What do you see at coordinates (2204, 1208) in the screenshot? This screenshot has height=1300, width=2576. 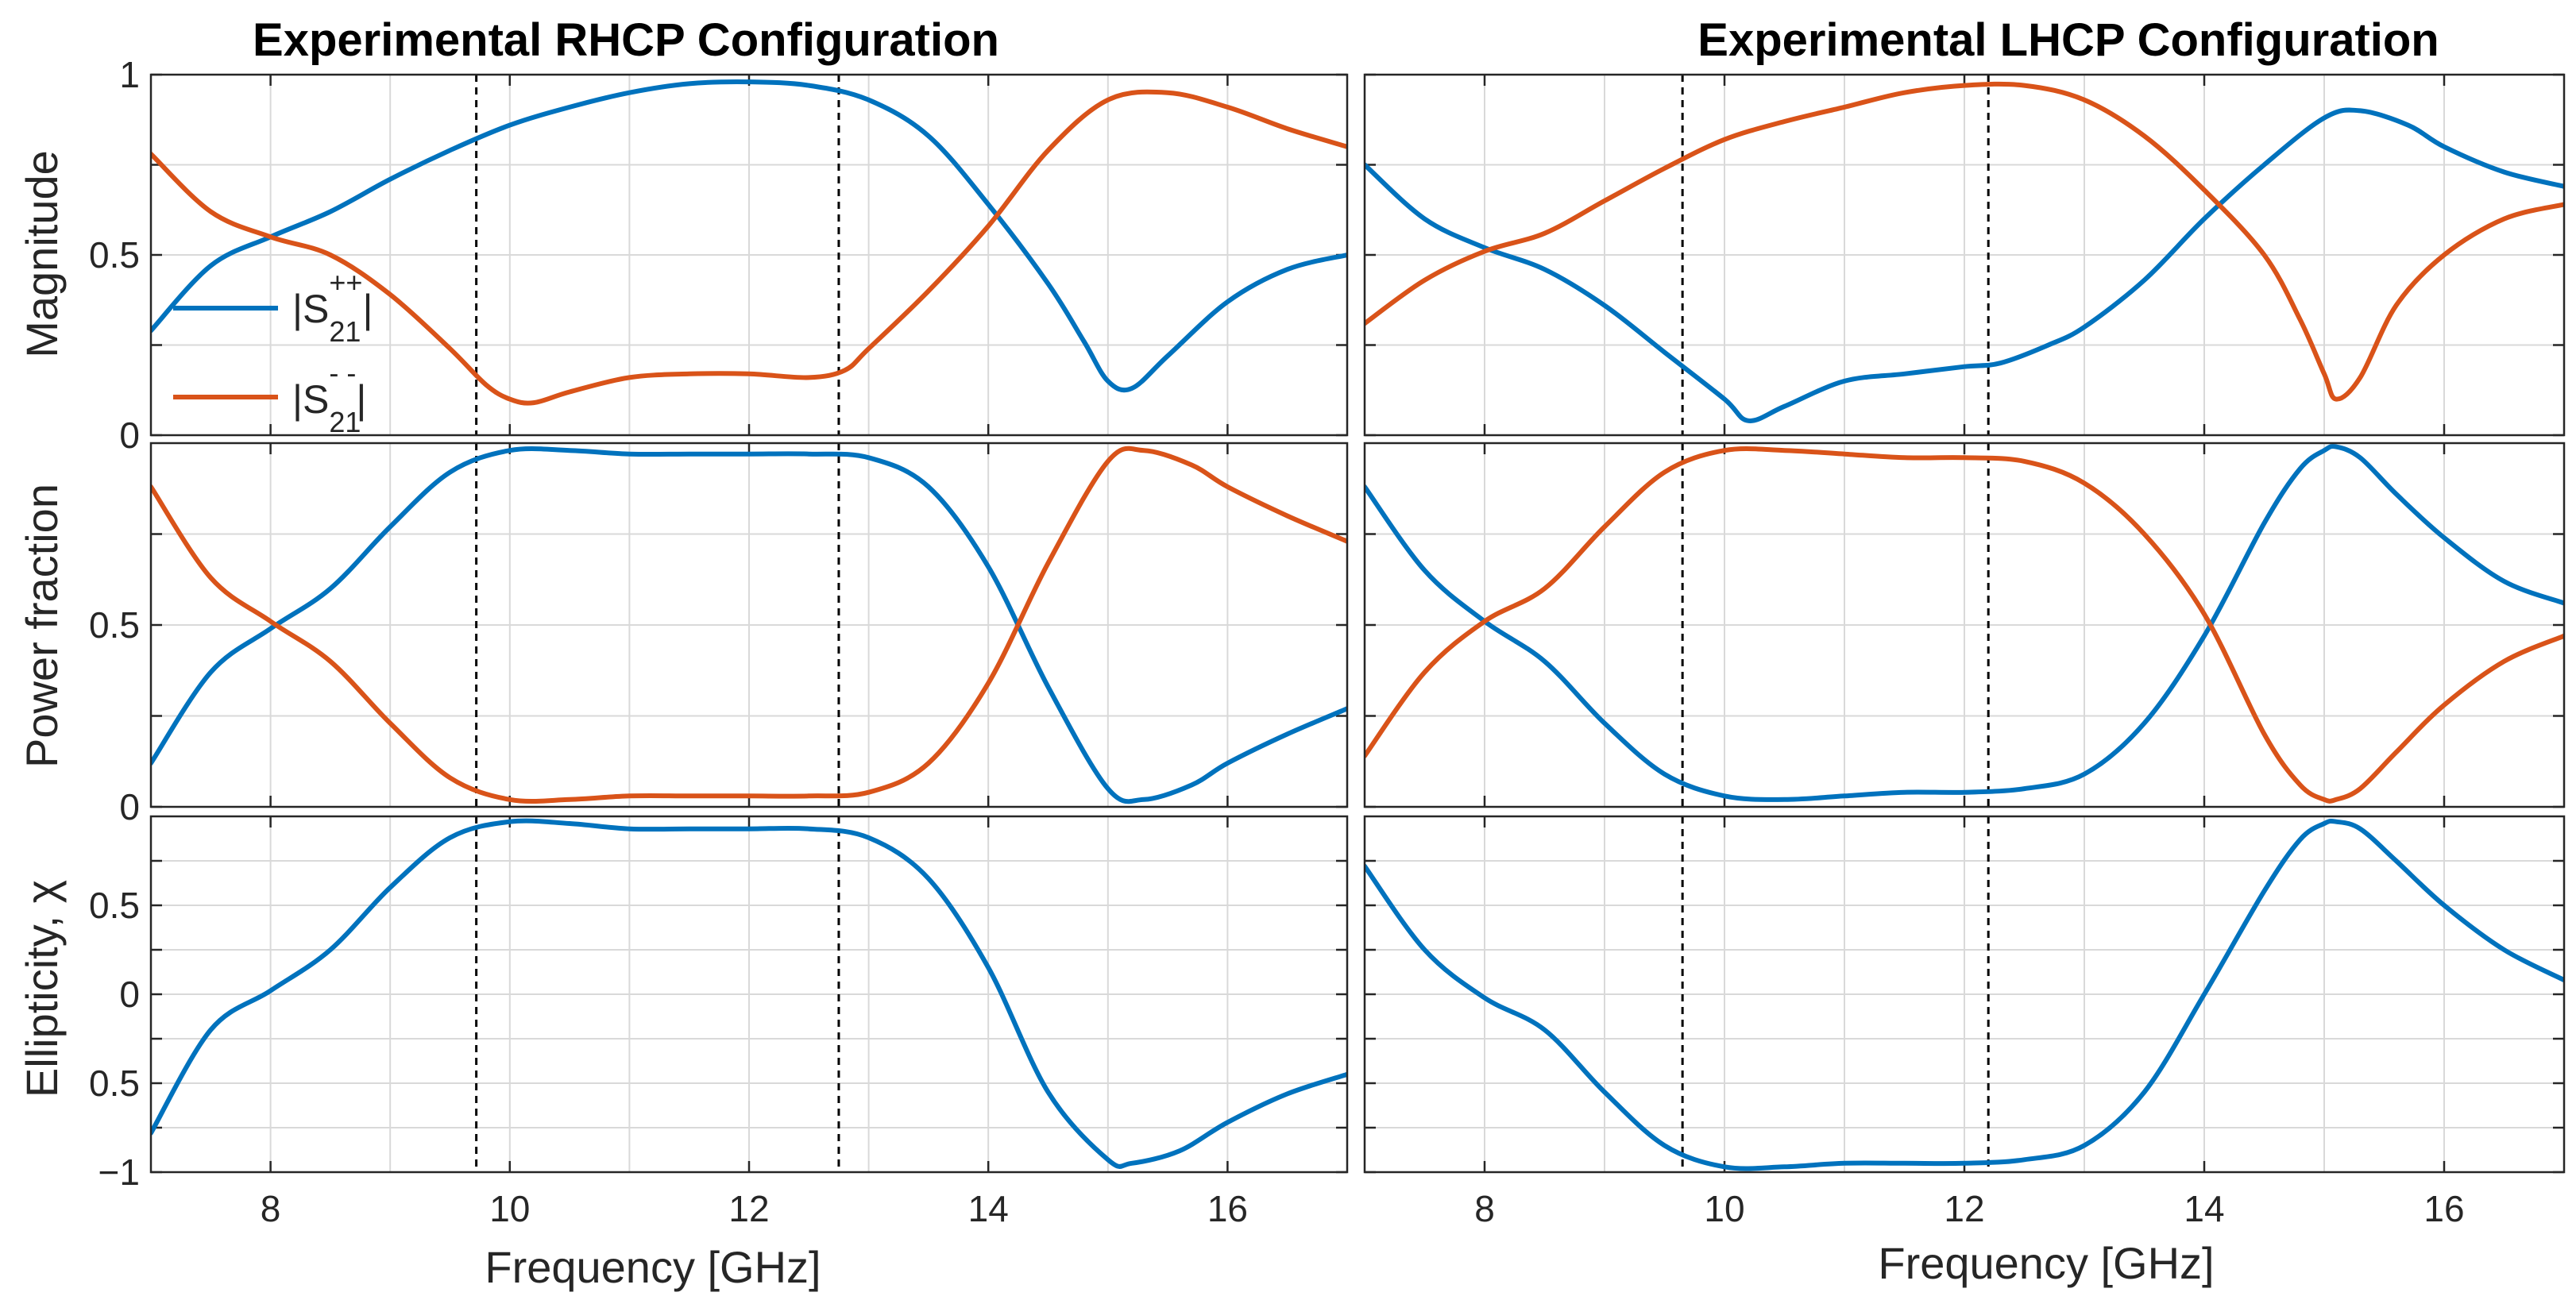 I see `panel-r2-c1-xtick-label: 14` at bounding box center [2204, 1208].